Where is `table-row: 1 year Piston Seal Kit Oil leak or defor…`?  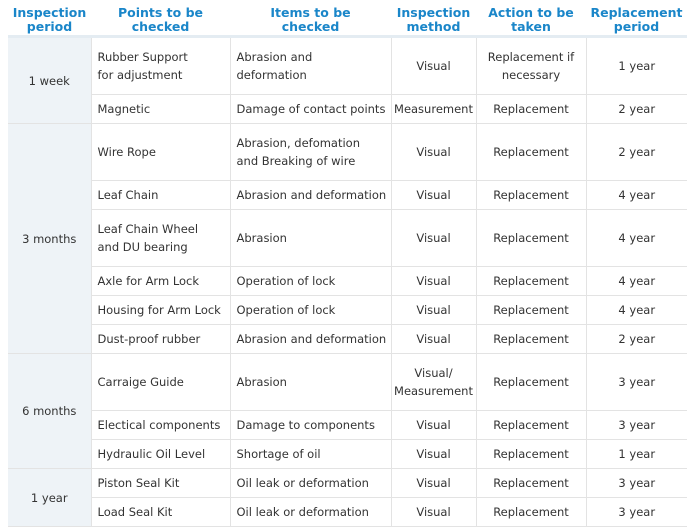
table-row: 1 year Piston Seal Kit Oil leak or defor… is located at coordinates (347, 497).